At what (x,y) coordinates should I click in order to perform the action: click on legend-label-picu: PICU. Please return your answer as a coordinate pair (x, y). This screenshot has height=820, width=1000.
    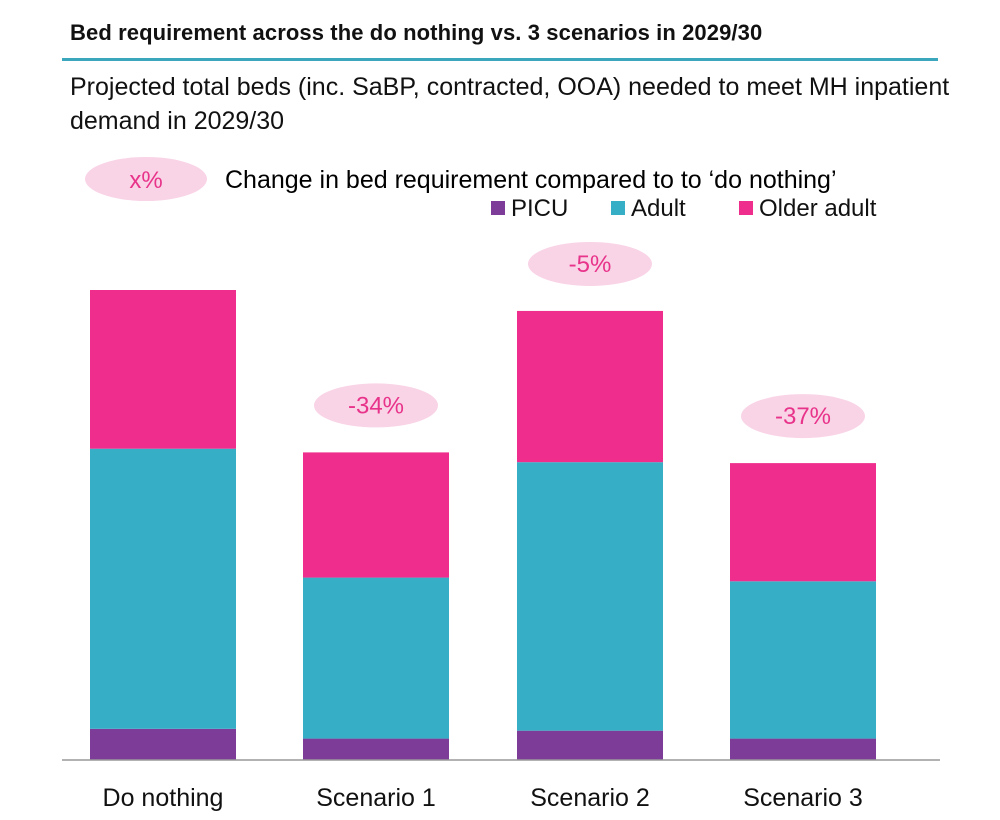
    Looking at the image, I should click on (539, 208).